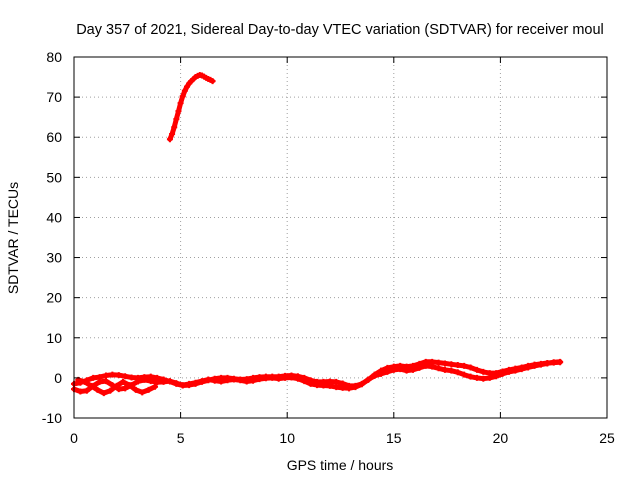 This screenshot has height=485, width=640. Describe the element at coordinates (54, 217) in the screenshot. I see `y-tick-label: 40` at that location.